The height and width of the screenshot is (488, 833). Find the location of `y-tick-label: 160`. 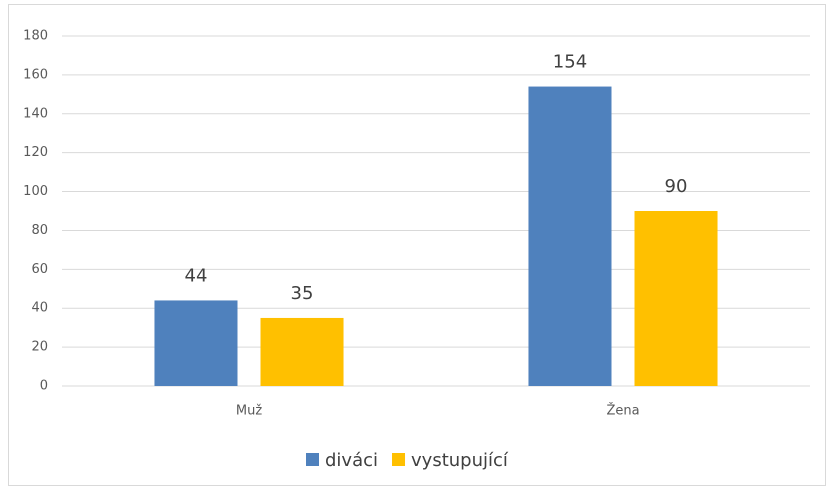

y-tick-label: 160 is located at coordinates (35, 74).